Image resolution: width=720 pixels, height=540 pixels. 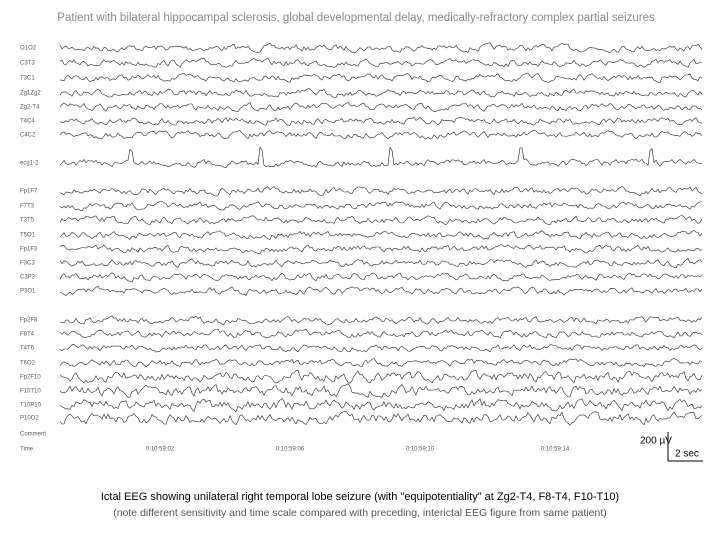 I want to click on scale-amplitude: 200 µV, so click(x=656, y=441).